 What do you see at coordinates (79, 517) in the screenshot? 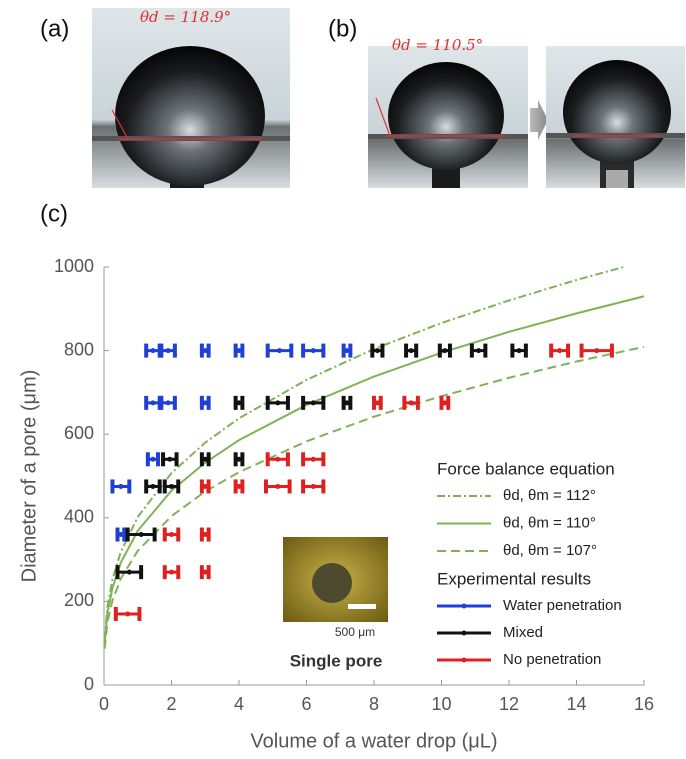
I see `y-tick-label: 400` at bounding box center [79, 517].